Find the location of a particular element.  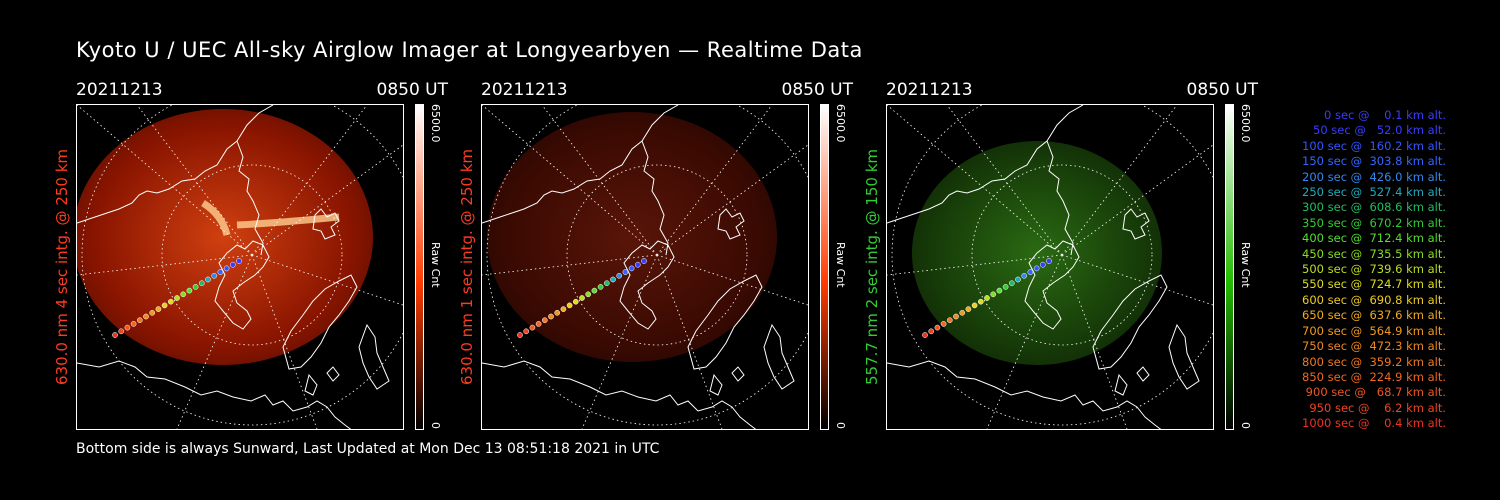

legend-entry: 200 sec @ 426.0 km alt. is located at coordinates (1372, 176).